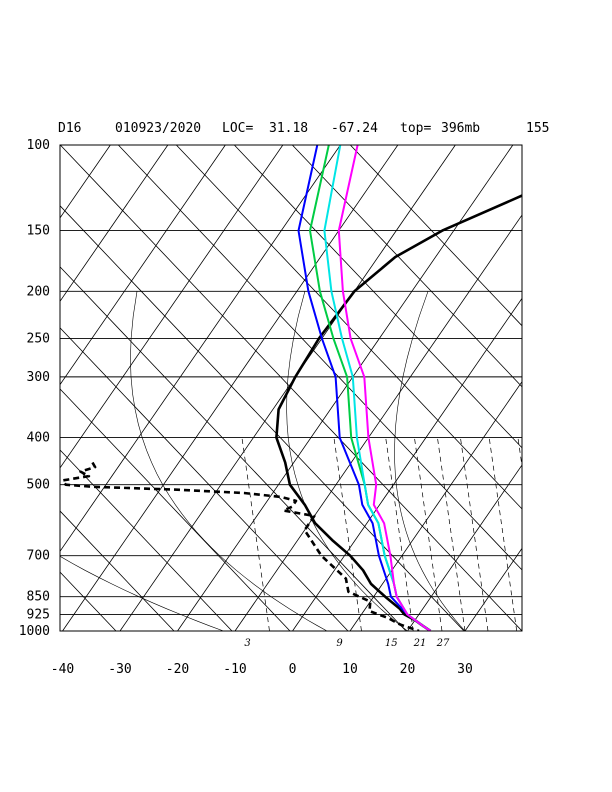  What do you see at coordinates (391, 643) in the screenshot?
I see `mixing-ratio-label: 15` at bounding box center [391, 643].